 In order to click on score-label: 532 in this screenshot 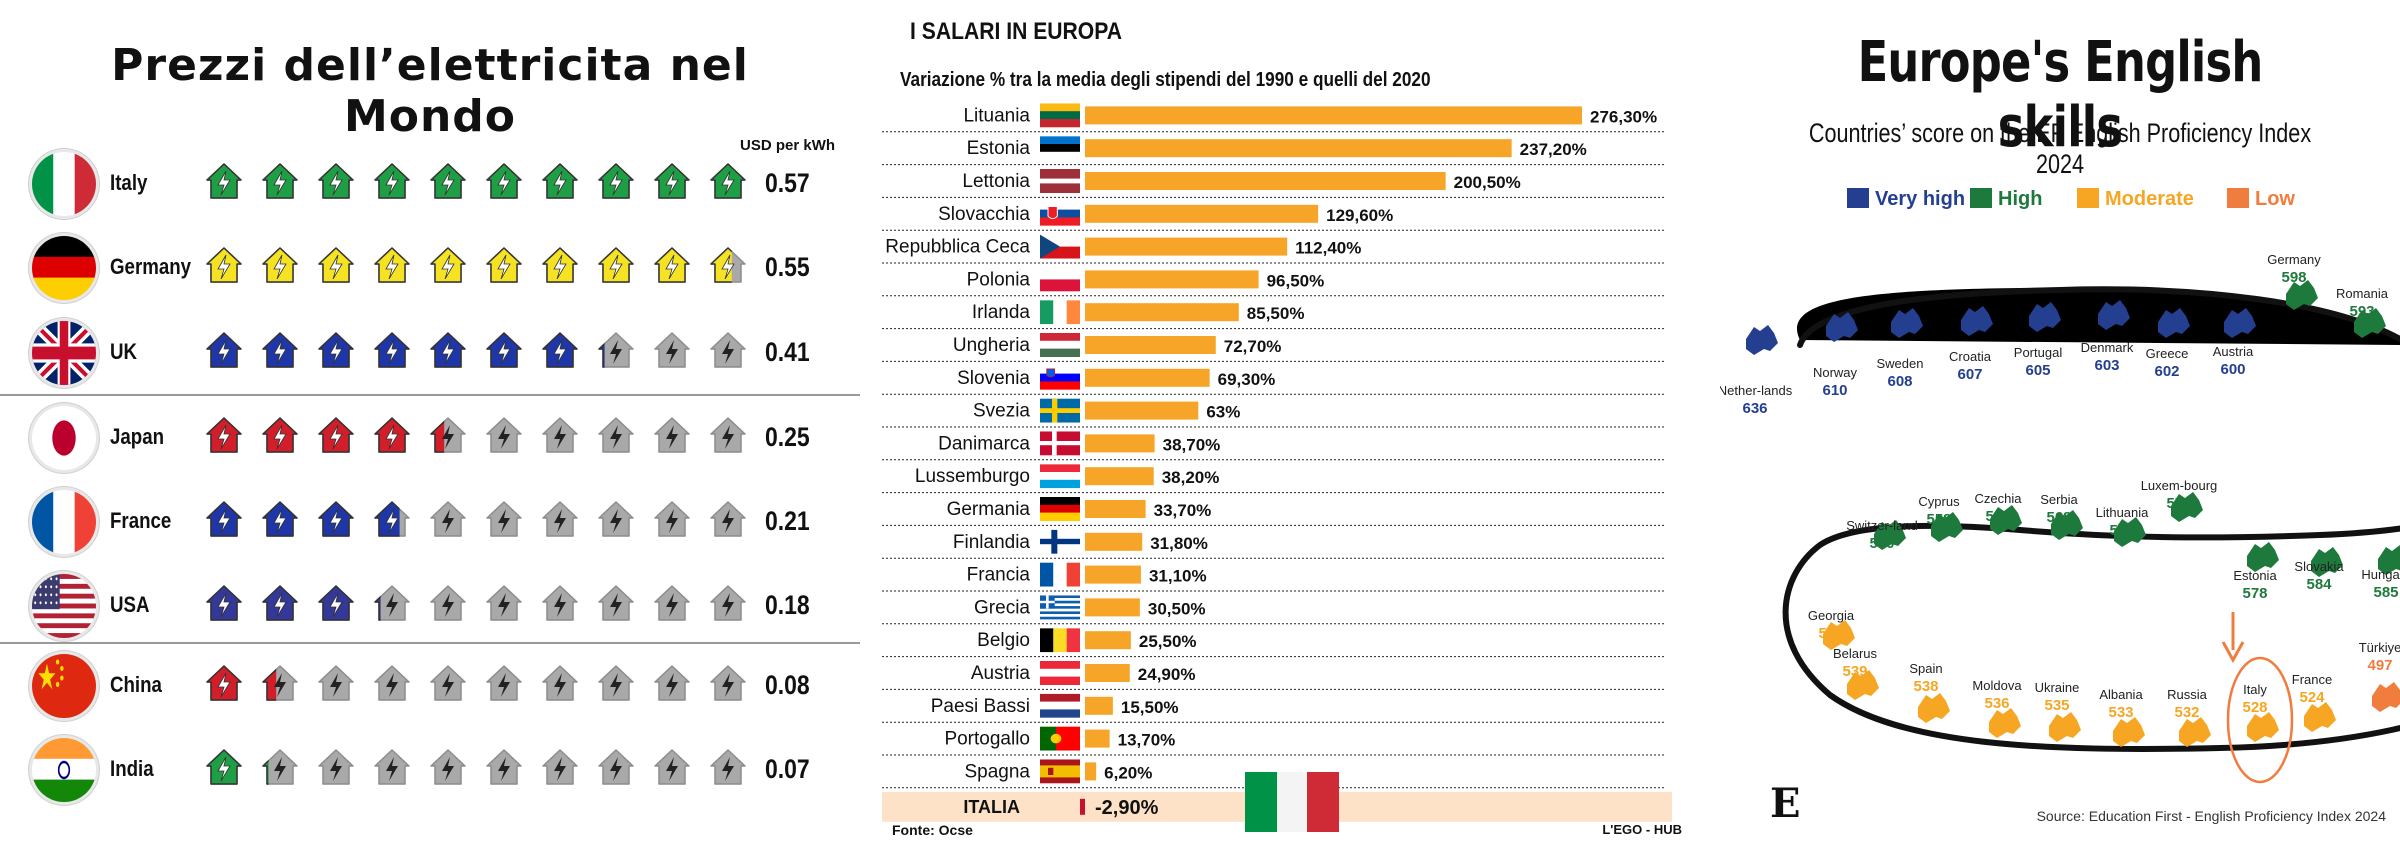, I will do `click(2186, 712)`.